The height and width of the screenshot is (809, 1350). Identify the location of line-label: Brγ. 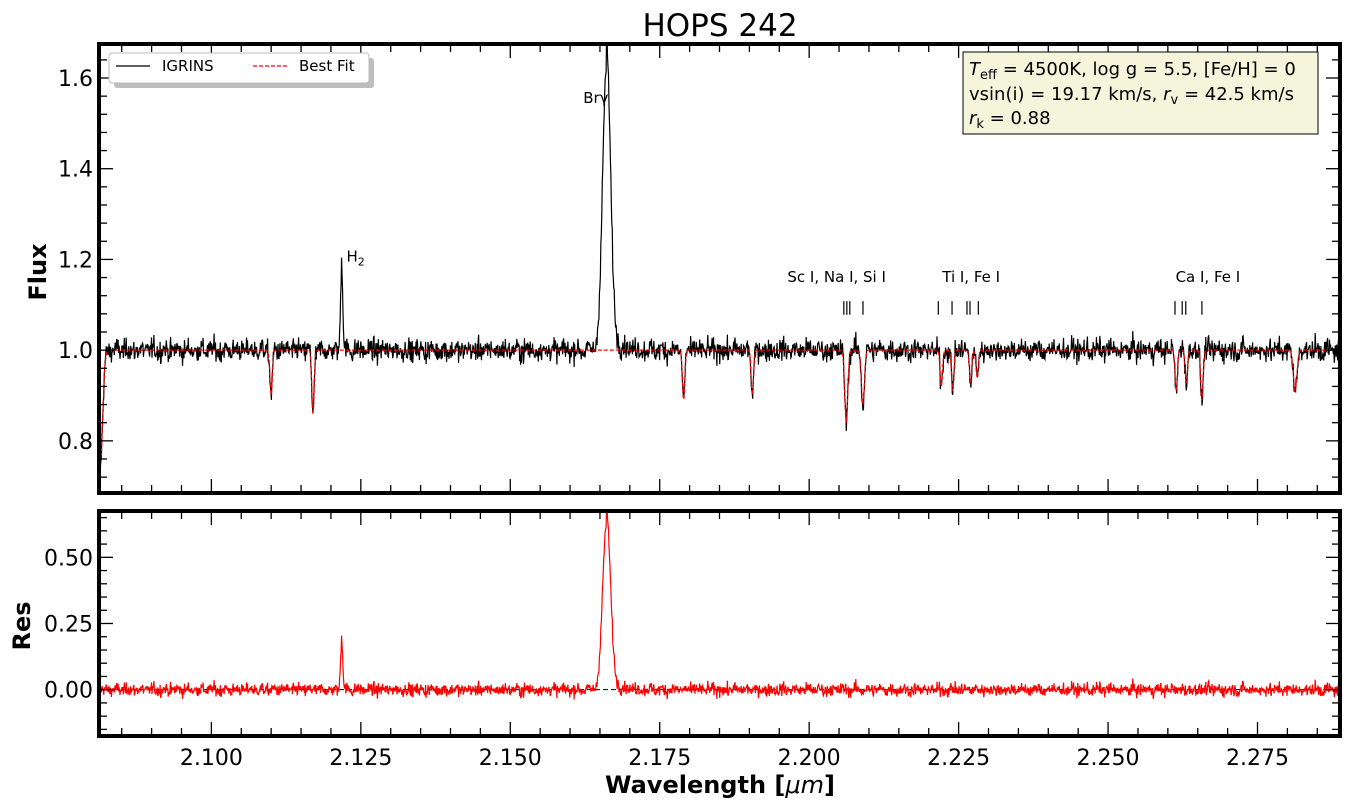
(595, 98).